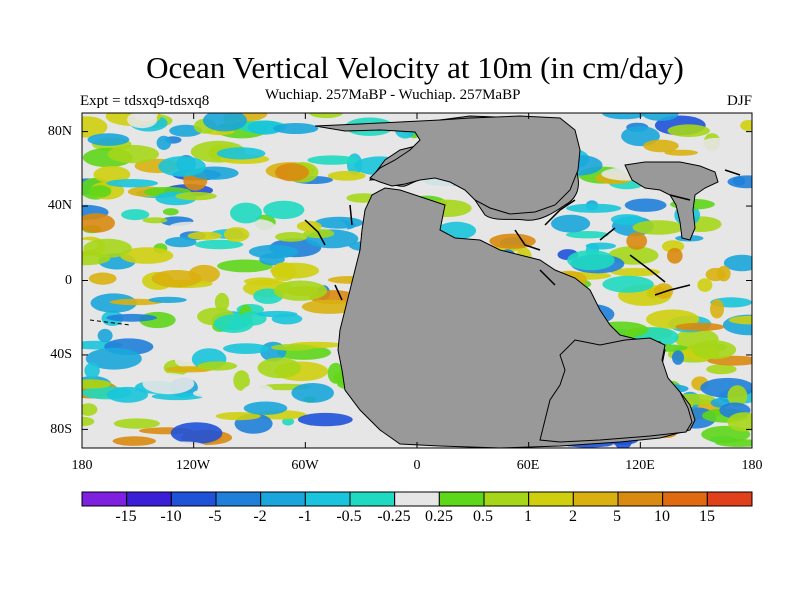 Image resolution: width=800 pixels, height=600 pixels. What do you see at coordinates (640, 465) in the screenshot?
I see `lon-tick-label-120e: 120E` at bounding box center [640, 465].